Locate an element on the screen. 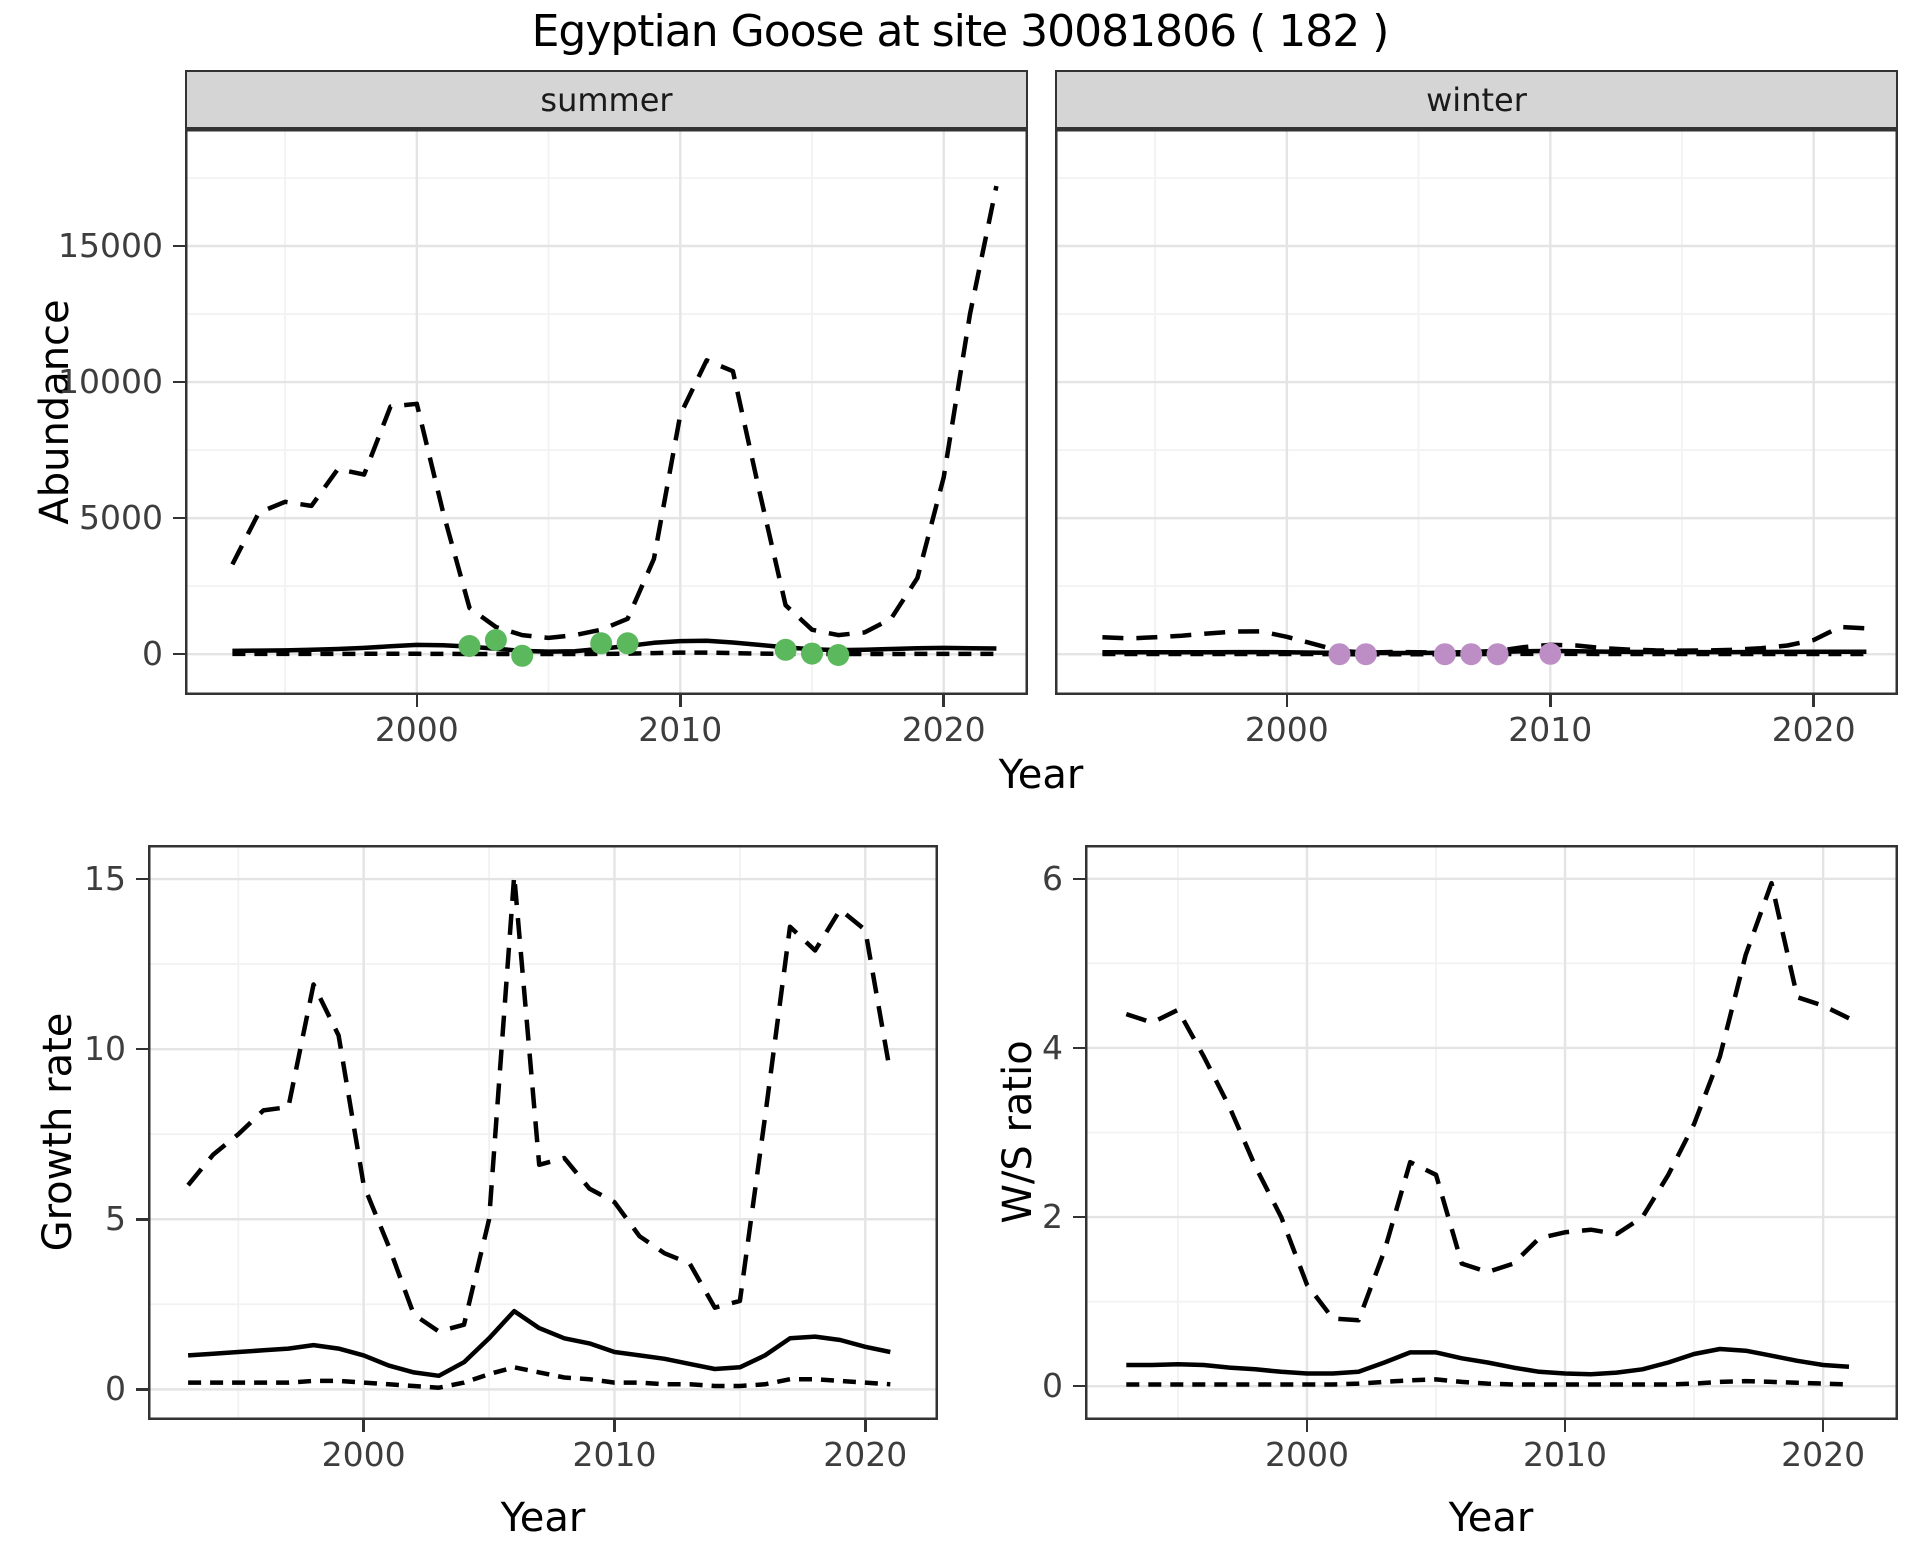 Image resolution: width=1920 pixels, height=1560 pixels. y-tick-label: 10000 is located at coordinates (110, 382).